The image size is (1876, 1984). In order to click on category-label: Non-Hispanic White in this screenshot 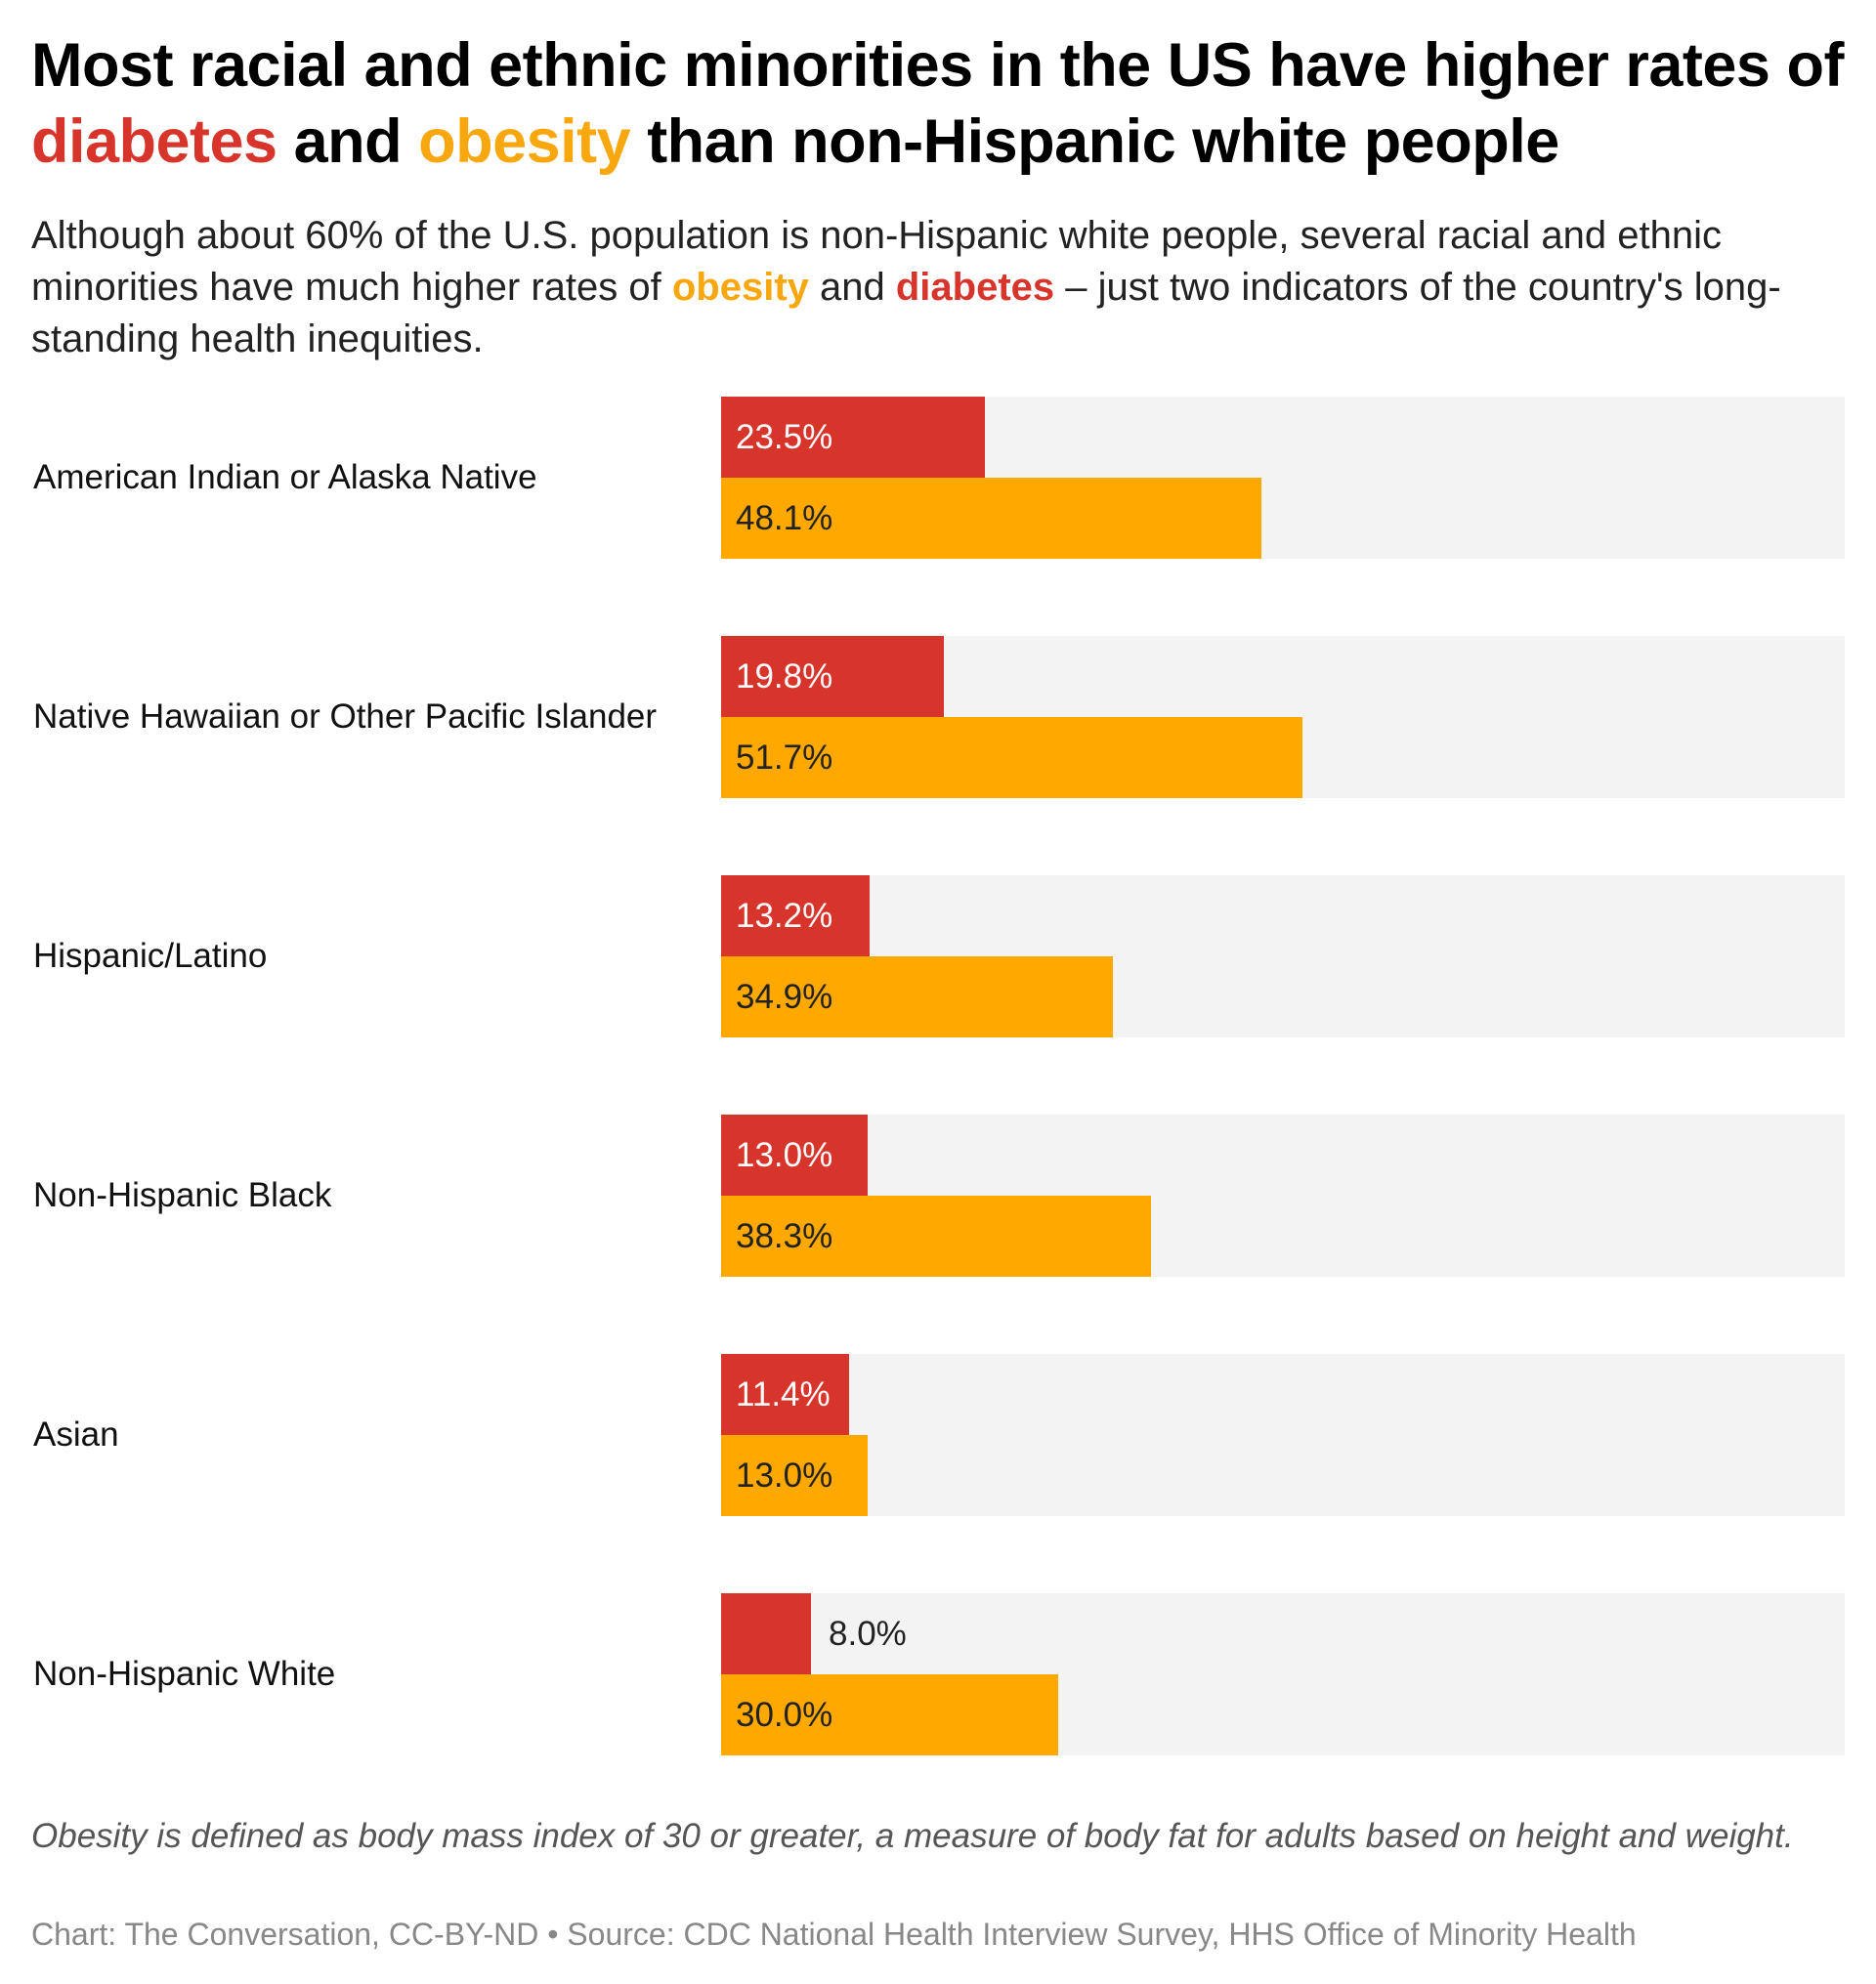, I will do `click(184, 1674)`.